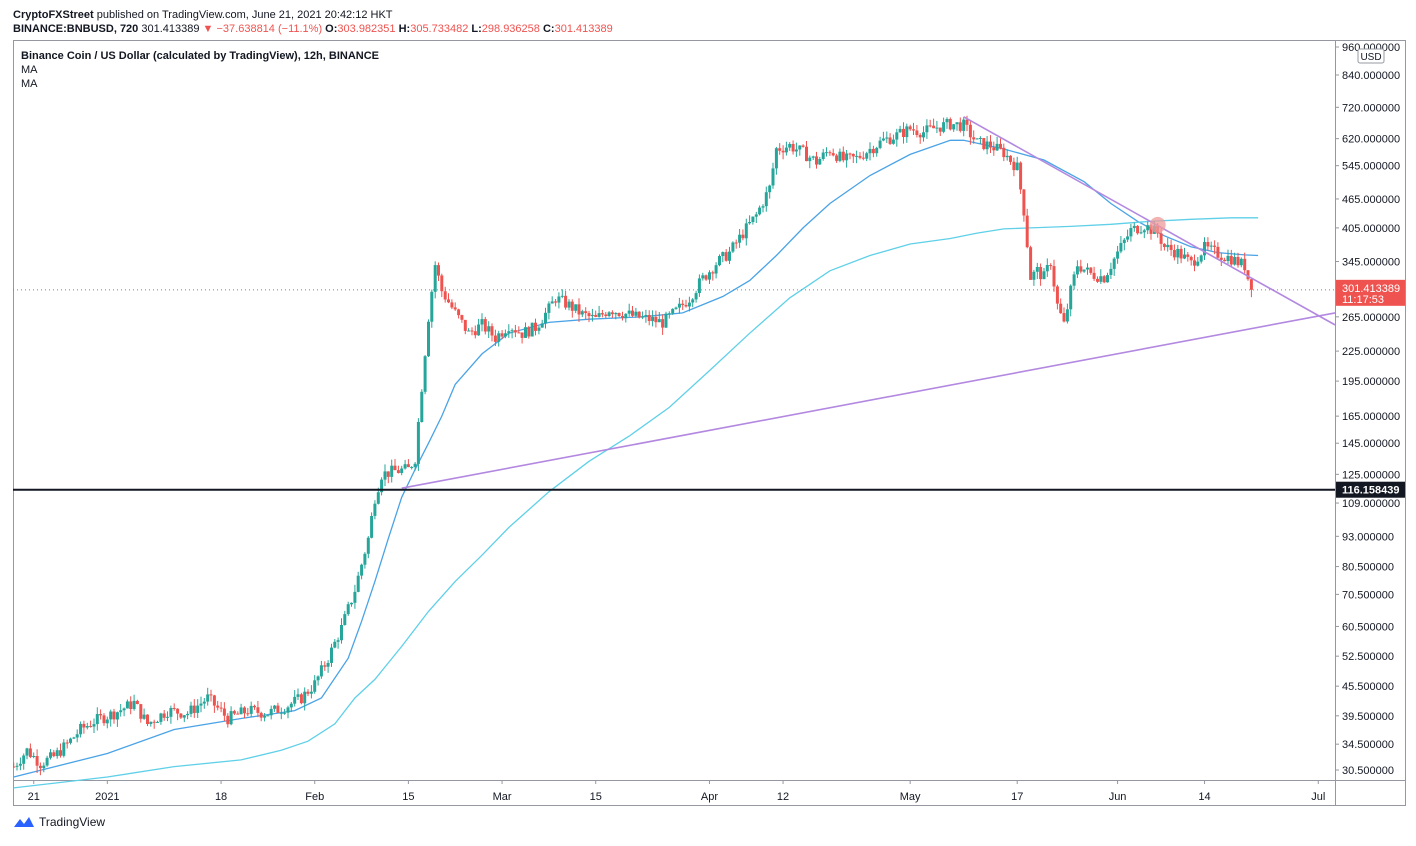 The image size is (1416, 846). What do you see at coordinates (583, 29) in the screenshot?
I see `close-value: 301.413389` at bounding box center [583, 29].